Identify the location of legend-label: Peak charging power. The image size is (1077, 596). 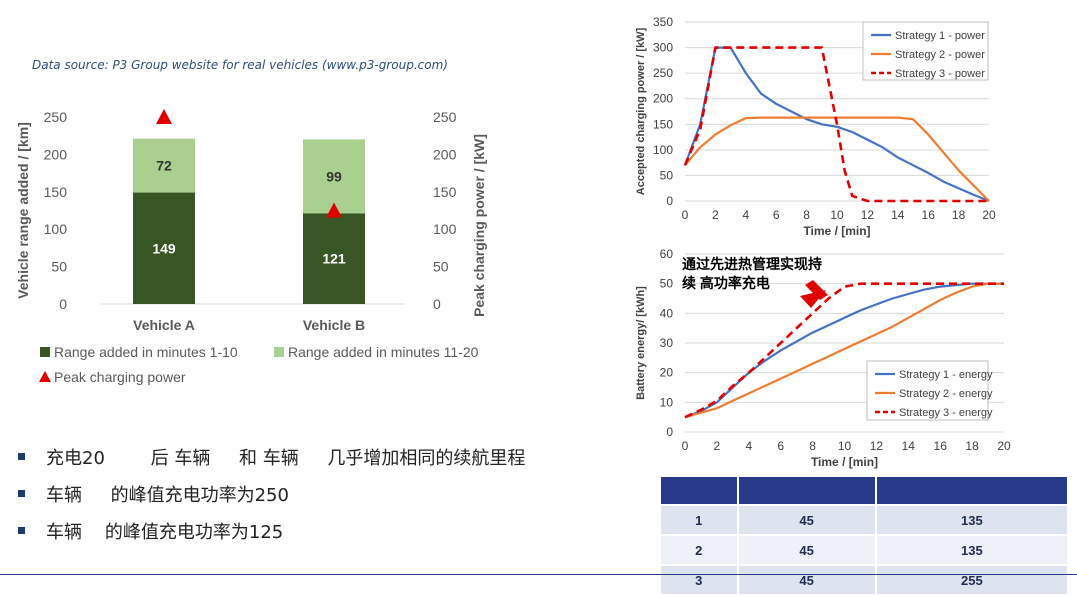
(120, 377).